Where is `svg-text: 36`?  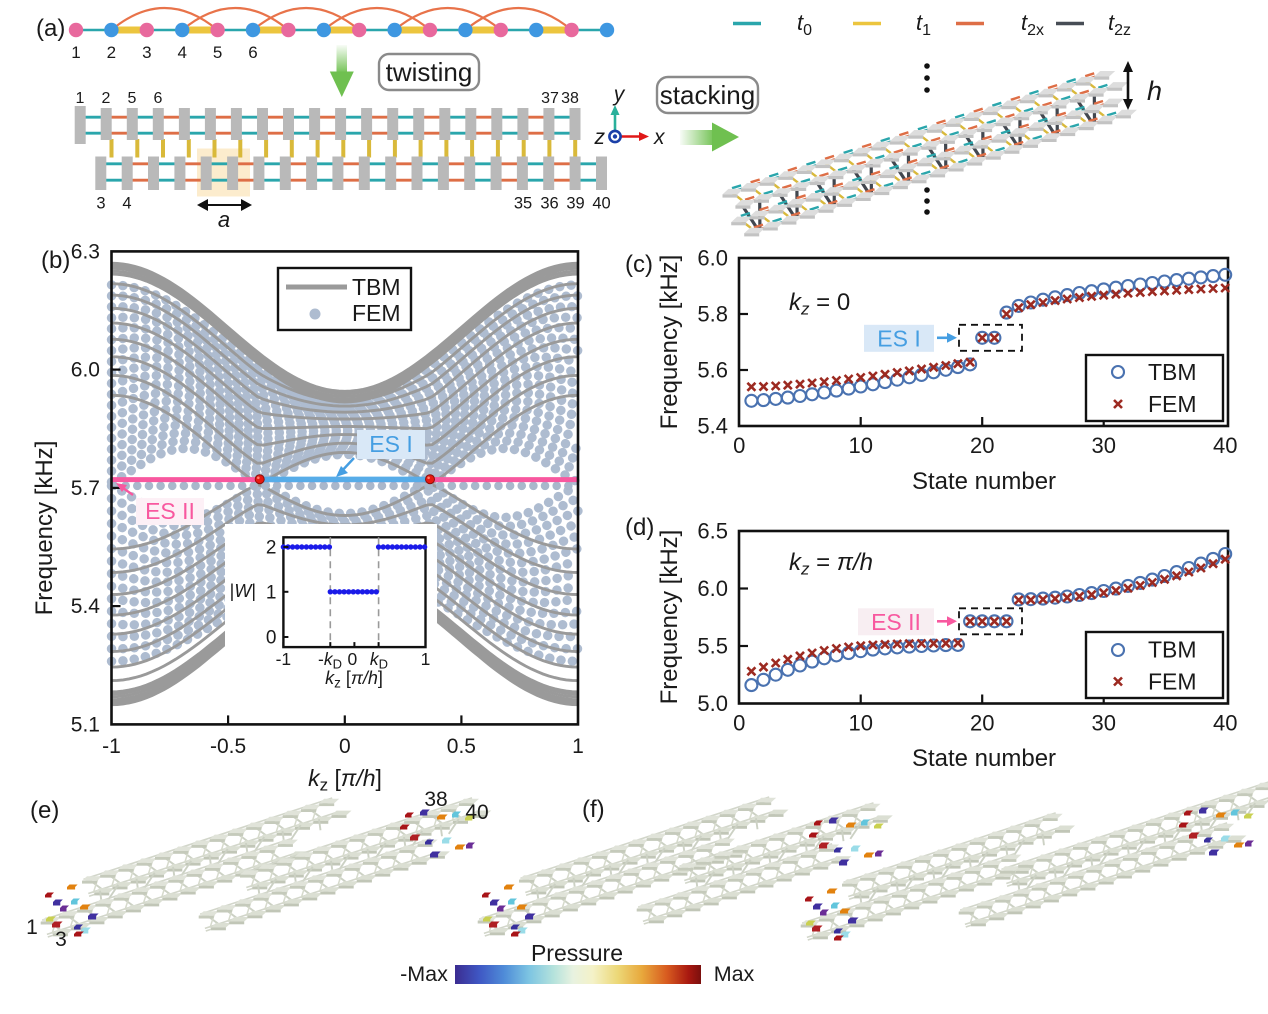 svg-text: 36 is located at coordinates (549, 204).